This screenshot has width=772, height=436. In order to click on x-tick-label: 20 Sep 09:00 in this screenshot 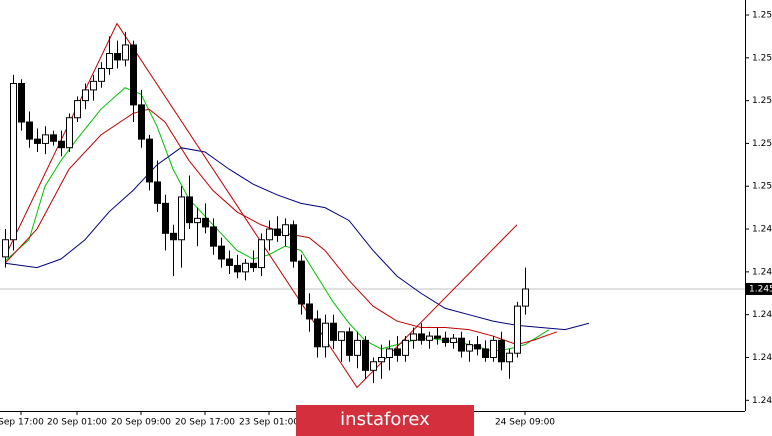, I will do `click(141, 423)`.